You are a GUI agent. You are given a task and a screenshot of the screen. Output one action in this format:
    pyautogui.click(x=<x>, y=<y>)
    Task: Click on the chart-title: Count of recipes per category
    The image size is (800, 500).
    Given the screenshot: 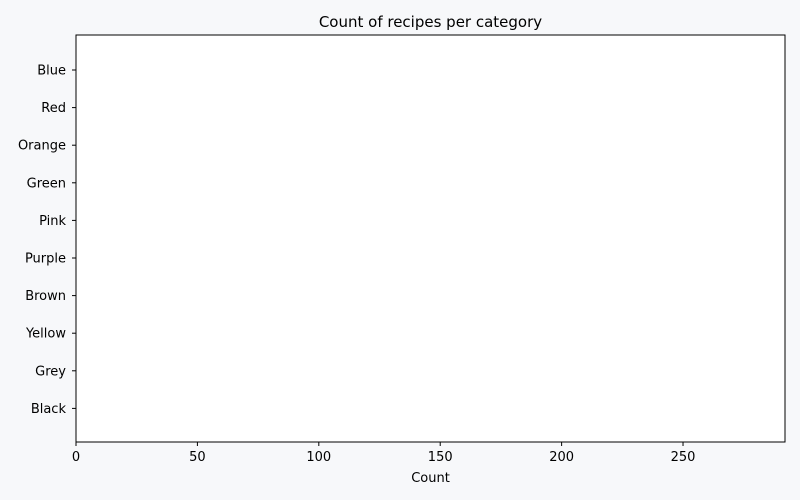 What is the action you would take?
    pyautogui.click(x=430, y=22)
    